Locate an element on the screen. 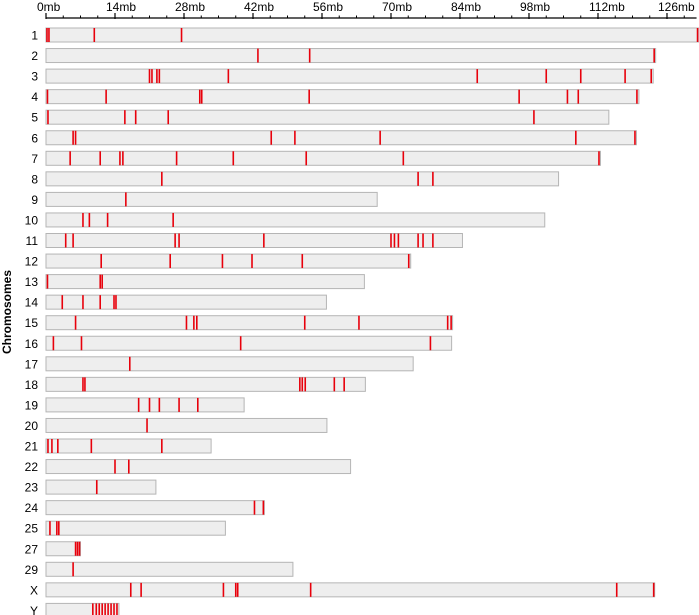  chromosome-label: 7 is located at coordinates (34, 159).